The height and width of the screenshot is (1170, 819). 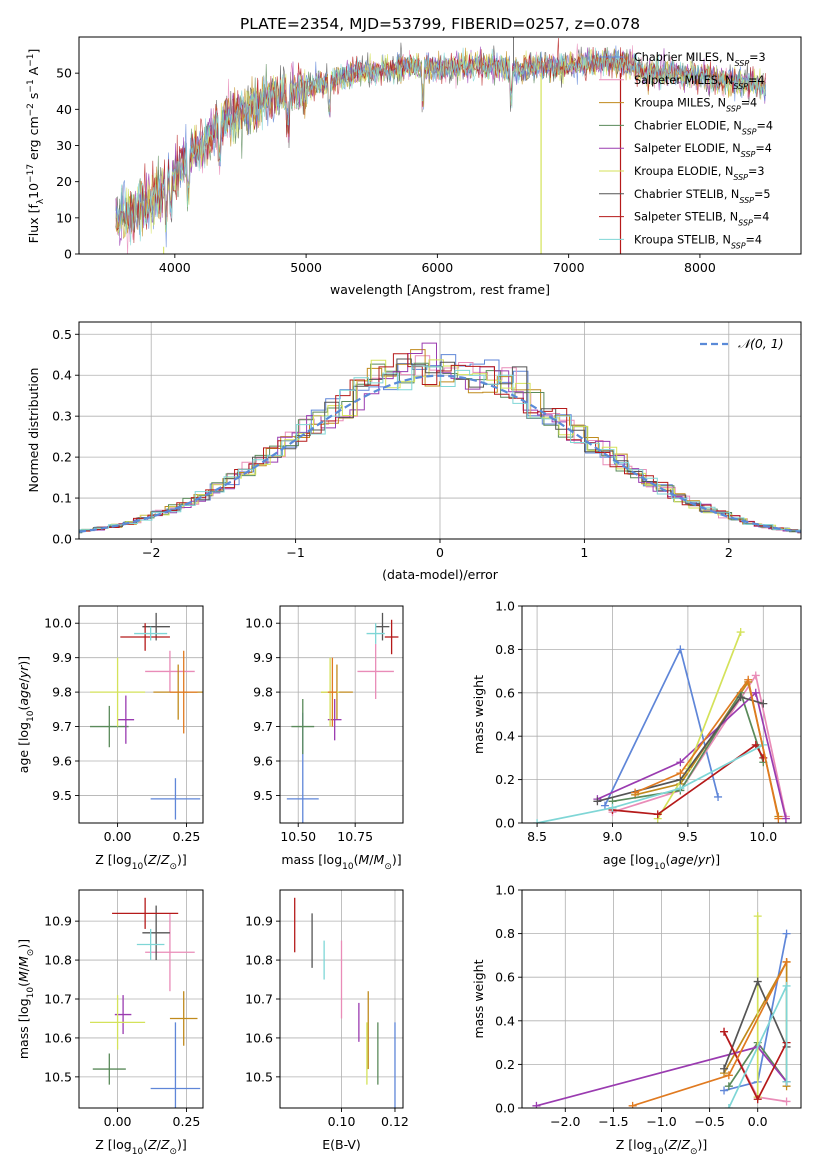 I want to click on y-axis-label-part: mass [log, so click(x=23, y=1028).